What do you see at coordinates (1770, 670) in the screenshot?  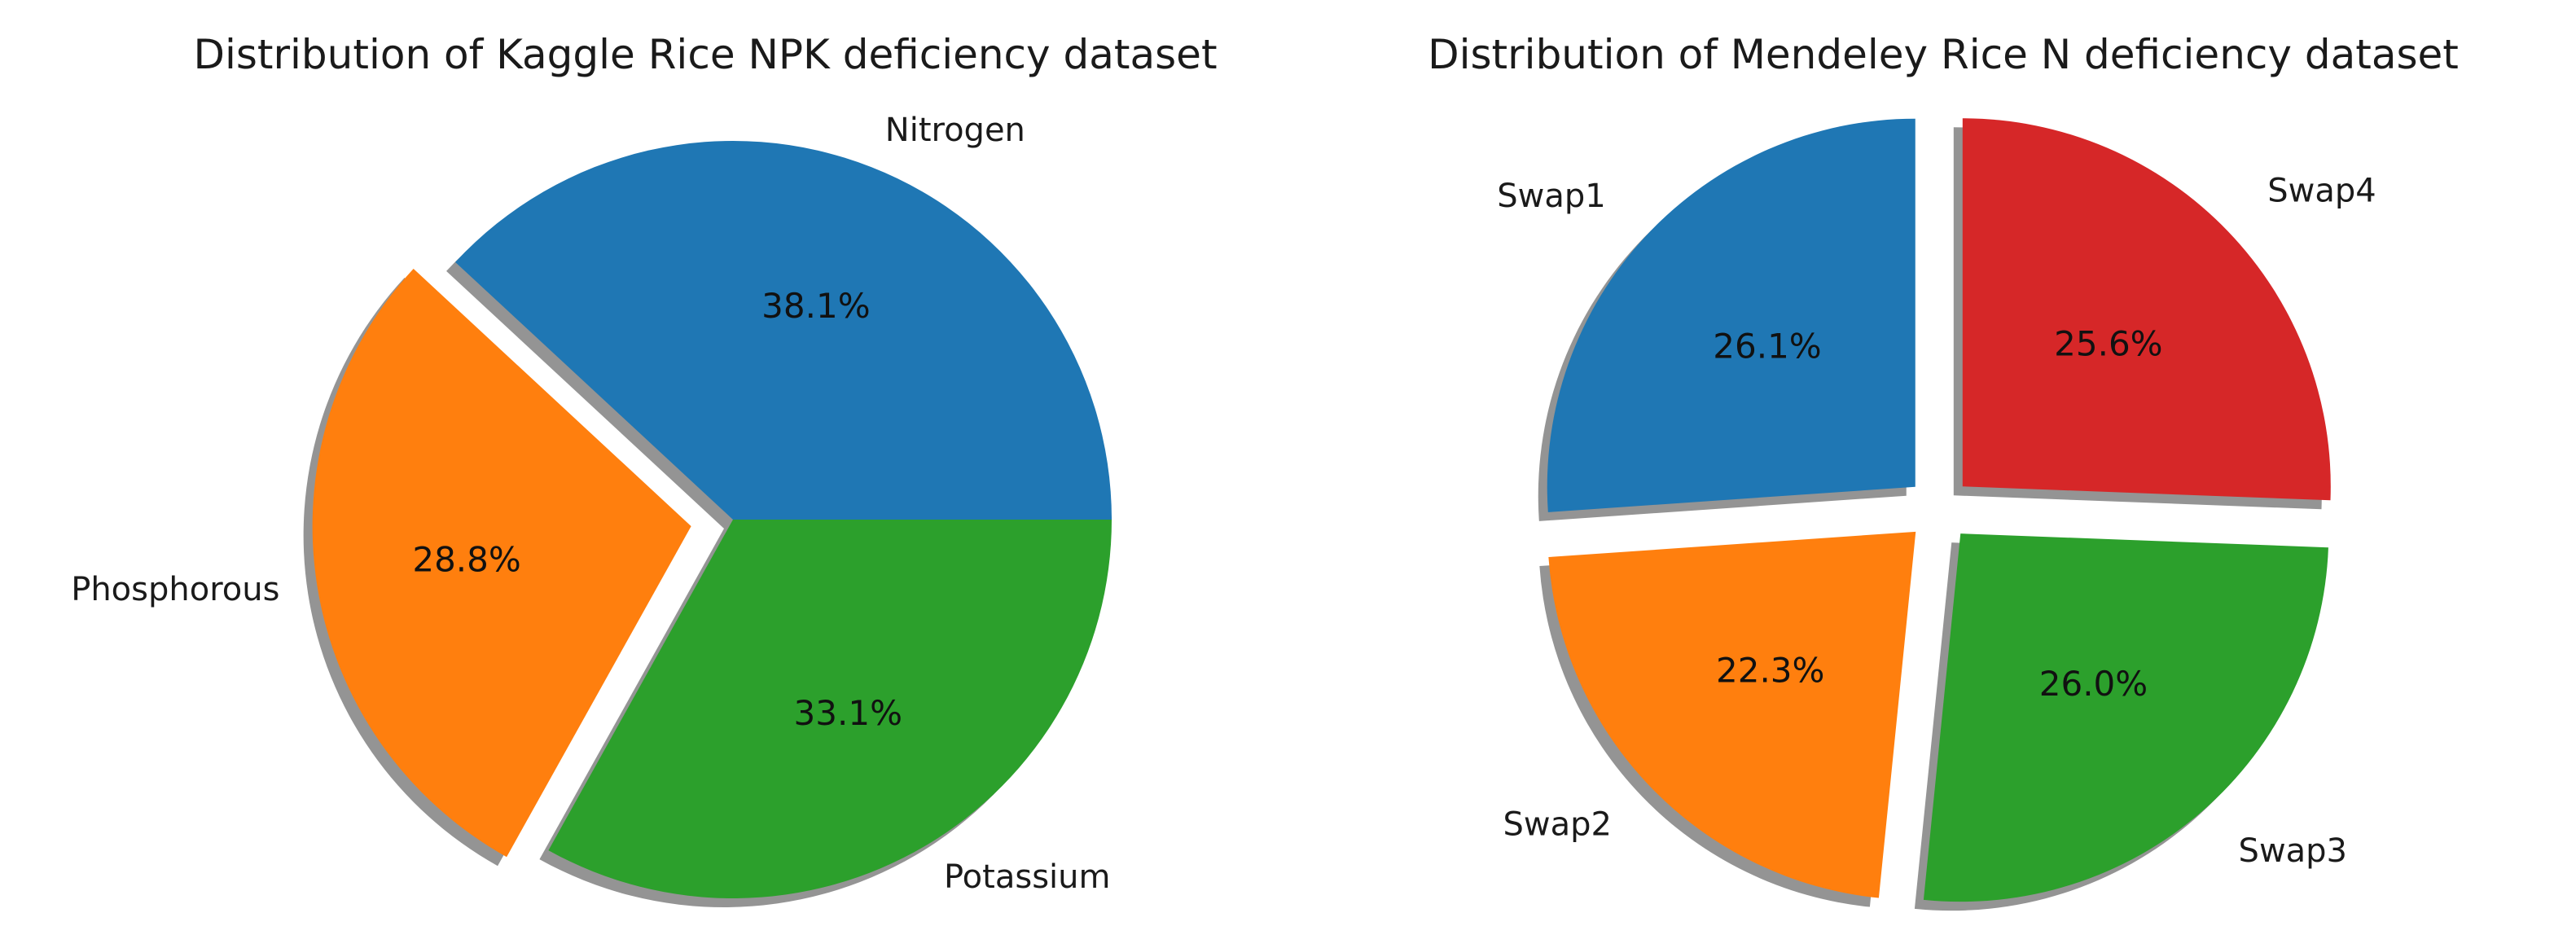 I see `mendeley-pct-label-swap2: 22.3%` at bounding box center [1770, 670].